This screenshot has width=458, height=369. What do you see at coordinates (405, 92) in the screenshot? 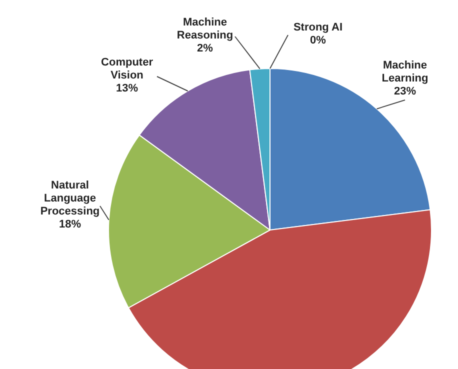
I see `data-label: 23%` at bounding box center [405, 92].